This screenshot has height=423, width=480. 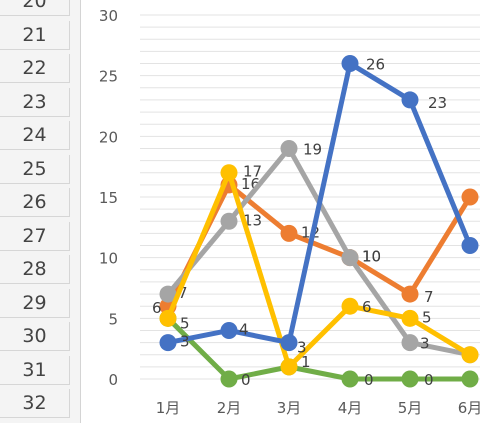 I want to click on y-tick-label: 0, so click(x=113, y=380).